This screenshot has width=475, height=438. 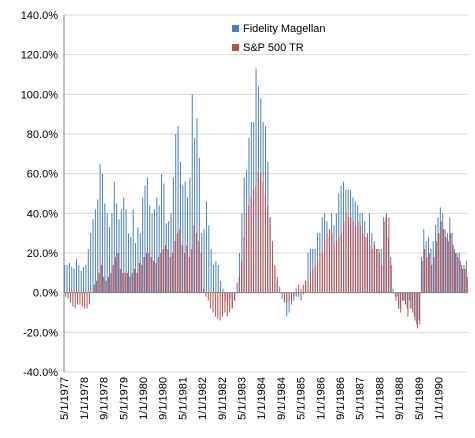 What do you see at coordinates (40, 95) in the screenshot?
I see `y-tick-label: 100.0%` at bounding box center [40, 95].